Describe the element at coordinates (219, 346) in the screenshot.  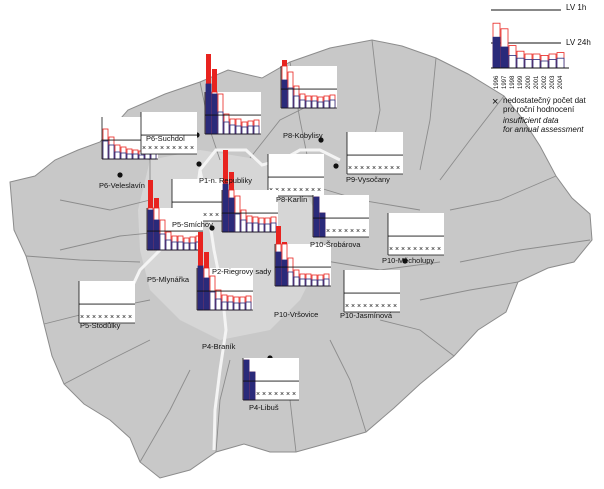
I see `station-label-p4-branik: P4-Braník` at that location.